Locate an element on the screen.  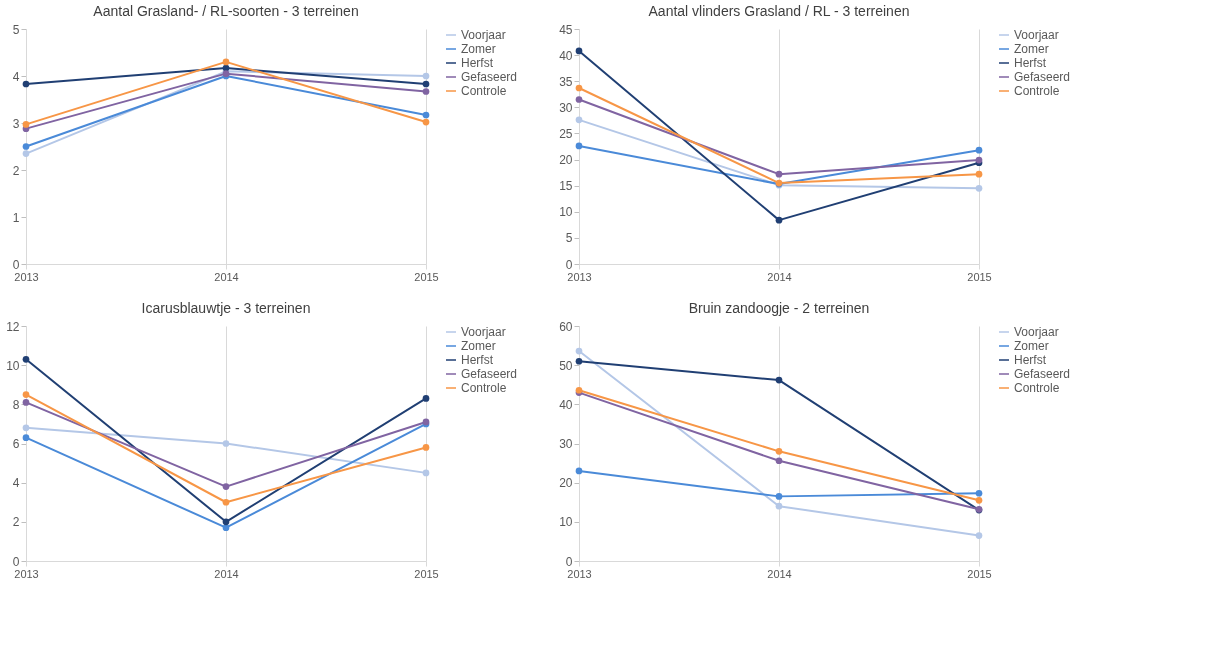
y-tick-label: 45 is located at coordinates (566, 29).